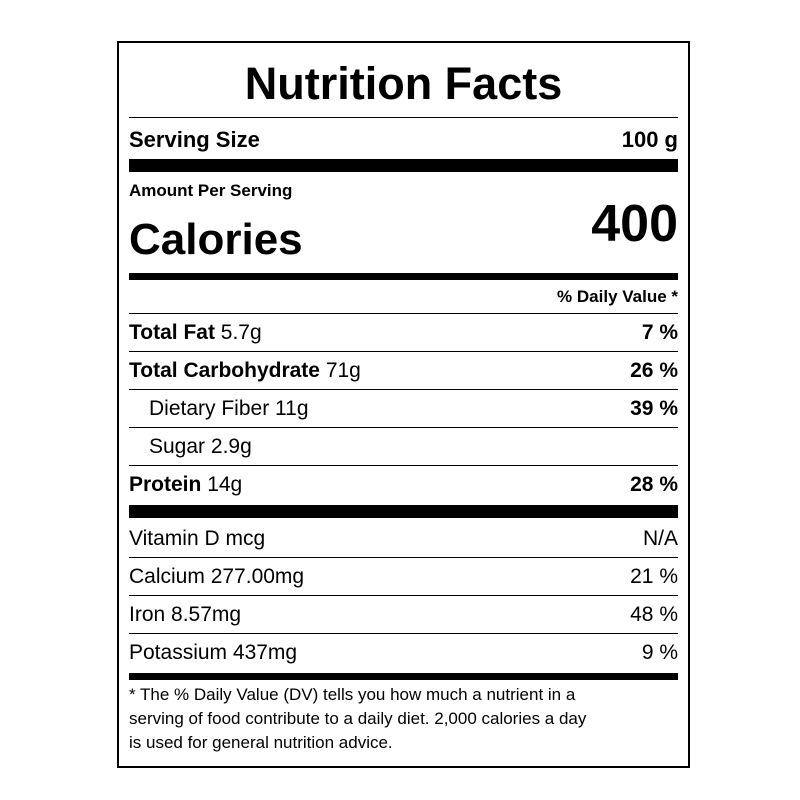  What do you see at coordinates (231, 446) in the screenshot?
I see `nutrient-amount: 2.9g` at bounding box center [231, 446].